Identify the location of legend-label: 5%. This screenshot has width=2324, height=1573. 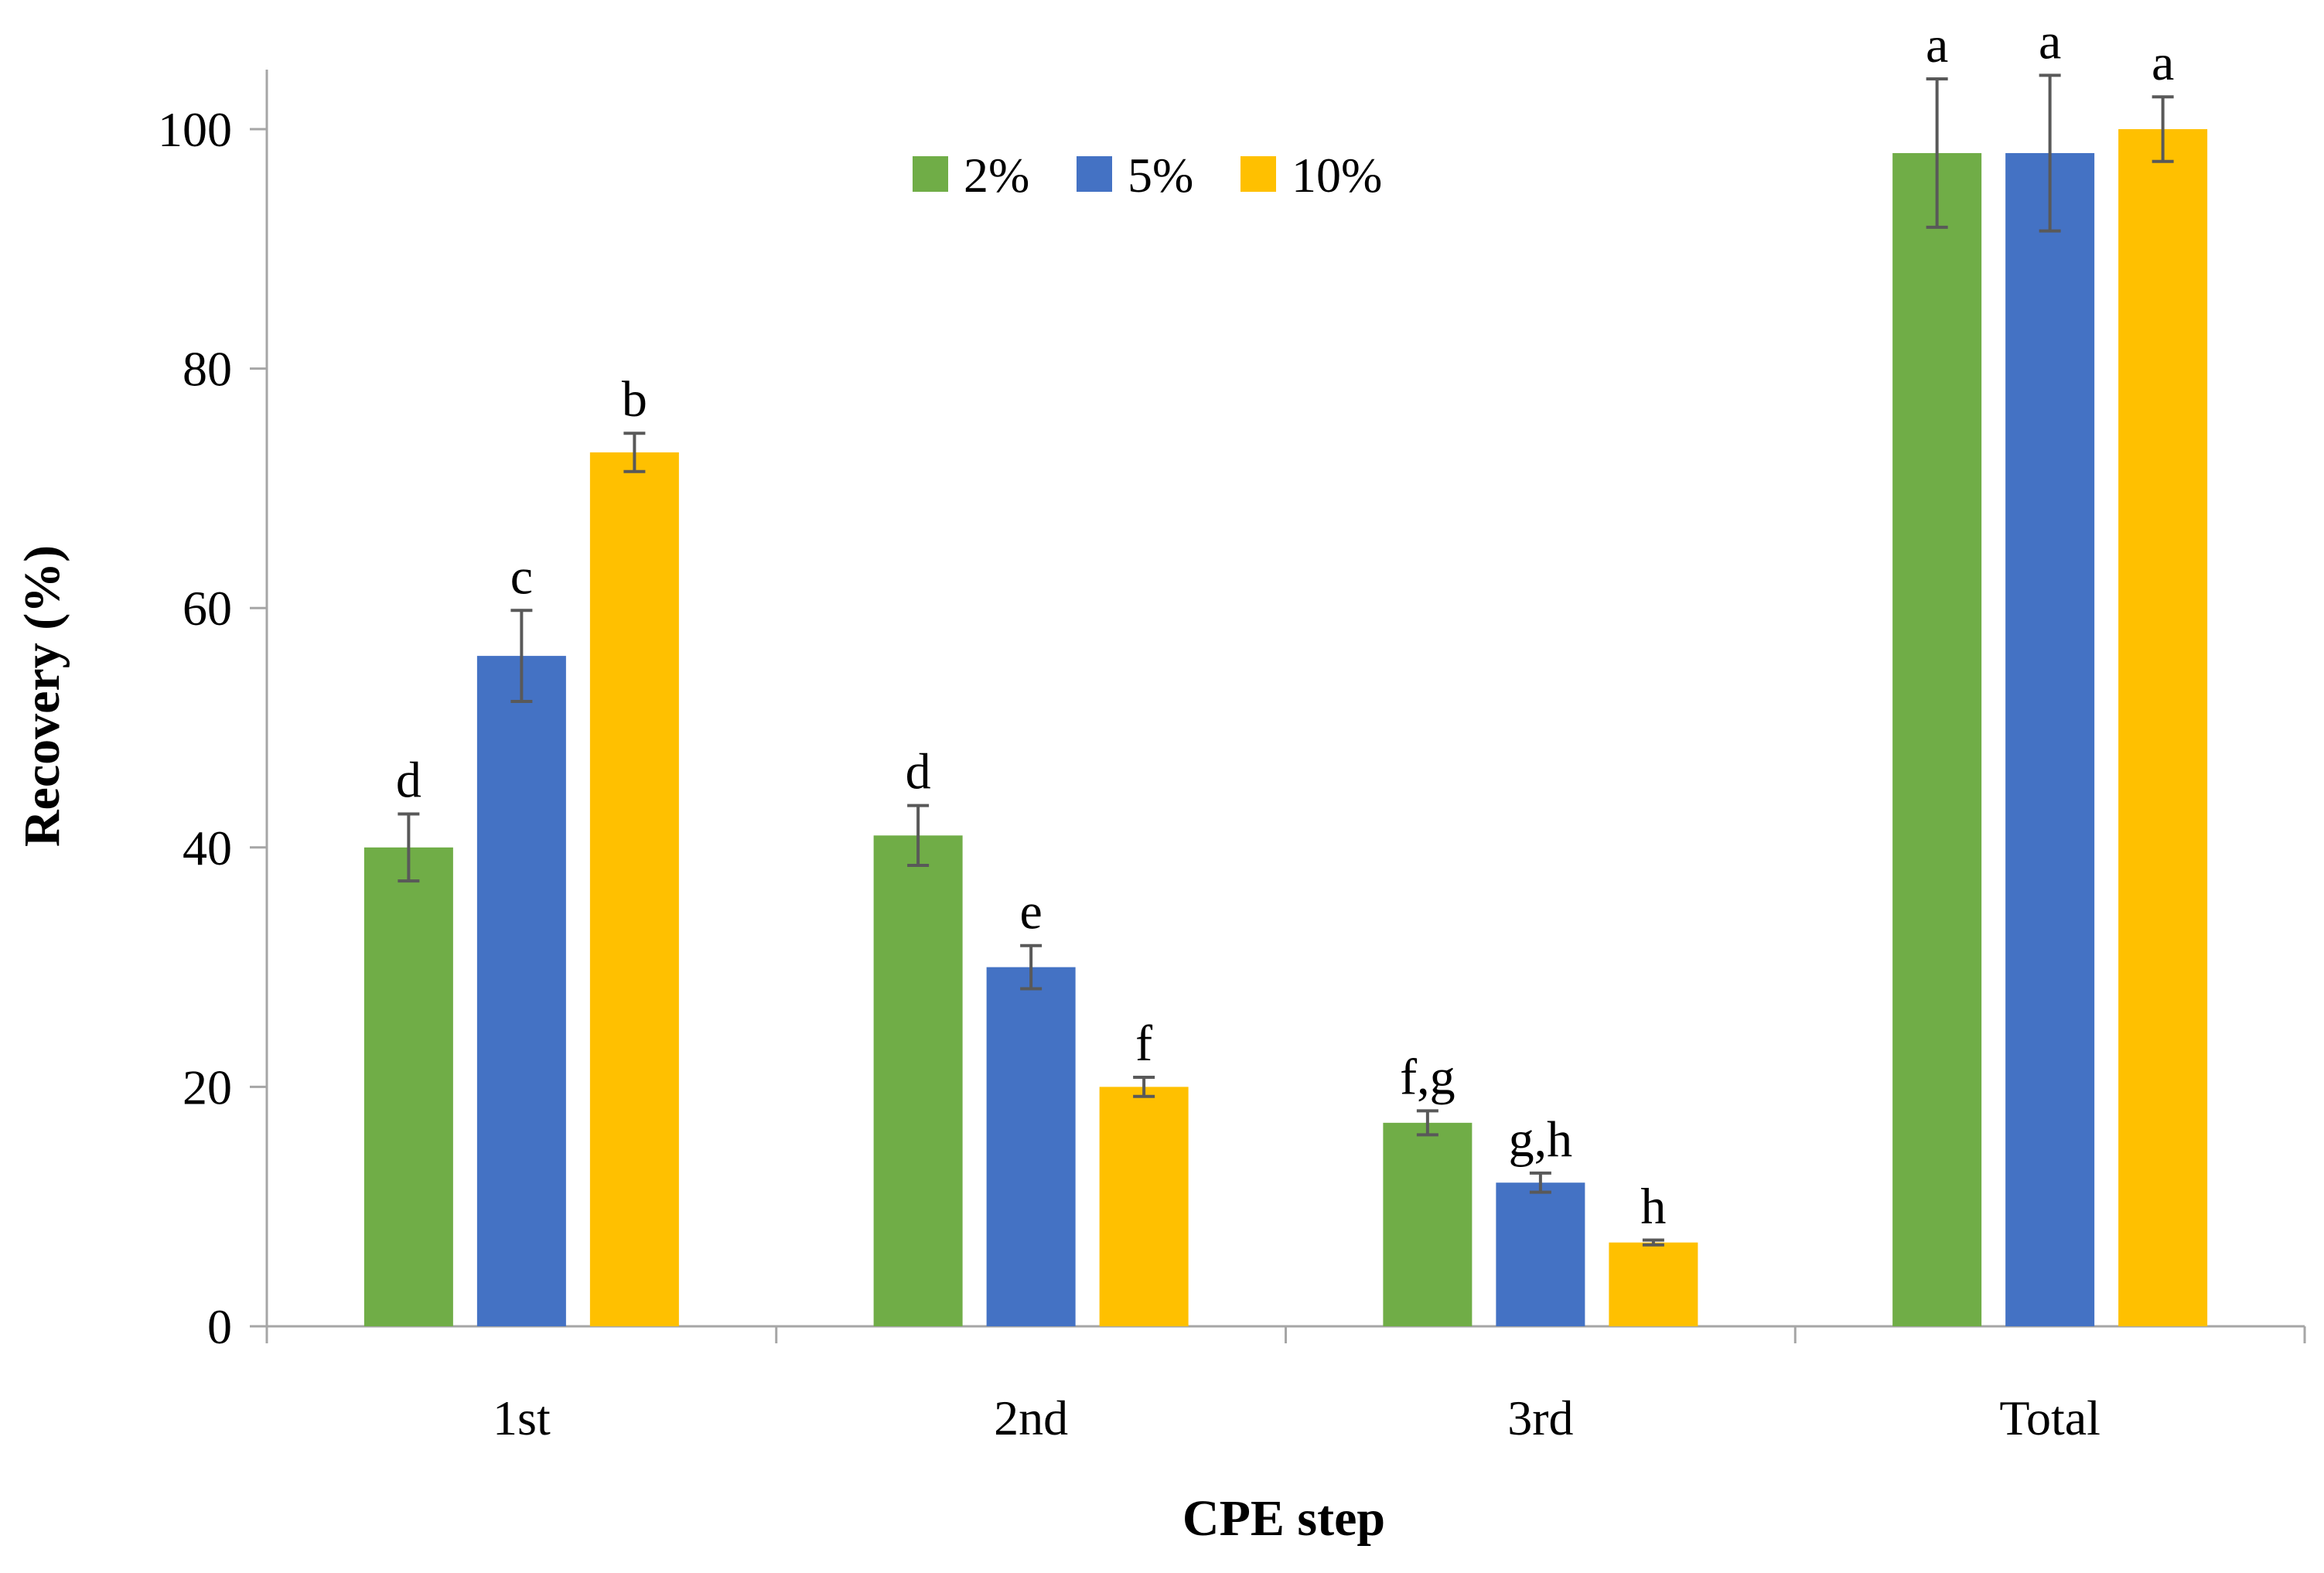
(1160, 175).